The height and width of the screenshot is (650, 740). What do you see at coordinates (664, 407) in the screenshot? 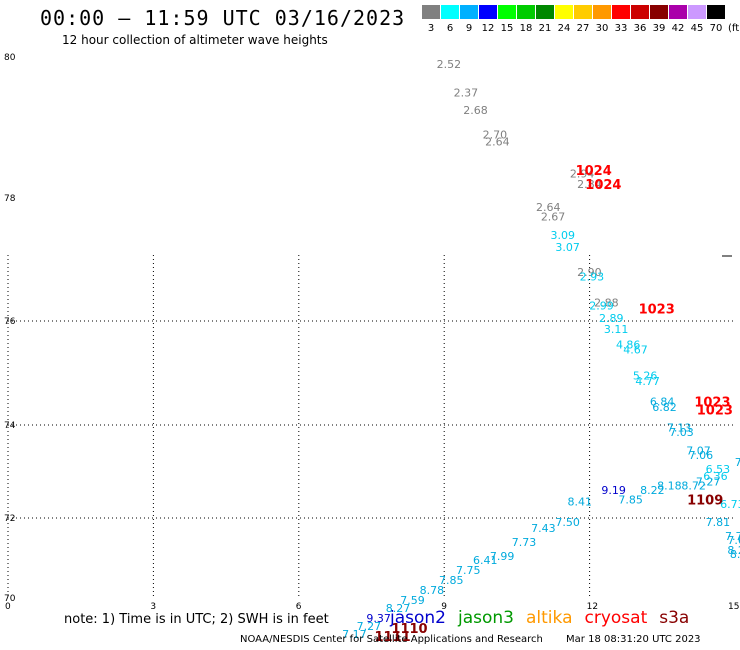
I see `wave-height-value: 6.82` at bounding box center [664, 407].